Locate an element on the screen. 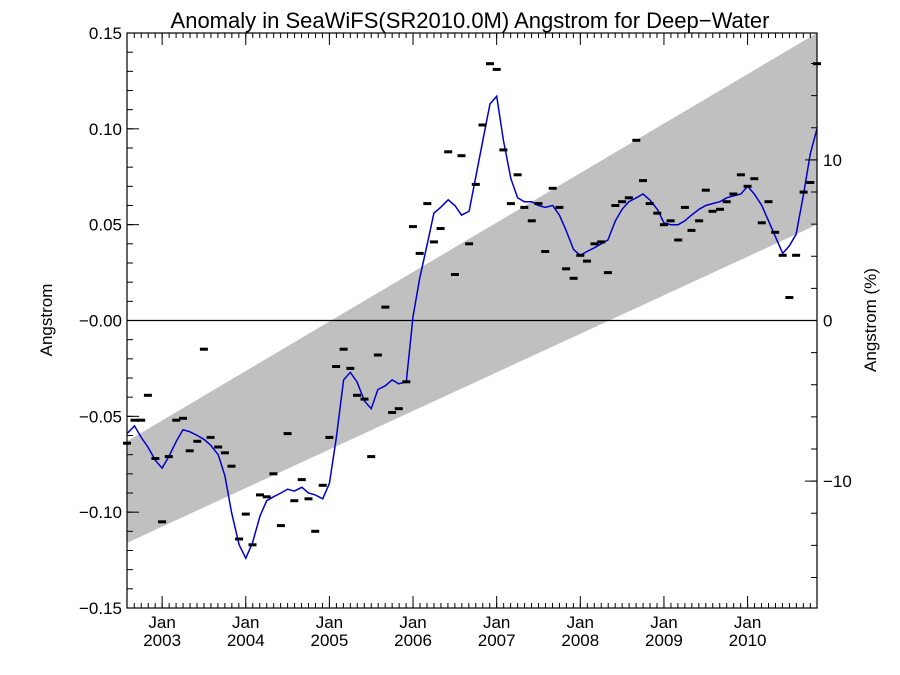 The height and width of the screenshot is (675, 900). left-axis: 0.15 0.10 0.05 −0.00 −0.05 −0.10 −0.15 is located at coordinates (109, 321).